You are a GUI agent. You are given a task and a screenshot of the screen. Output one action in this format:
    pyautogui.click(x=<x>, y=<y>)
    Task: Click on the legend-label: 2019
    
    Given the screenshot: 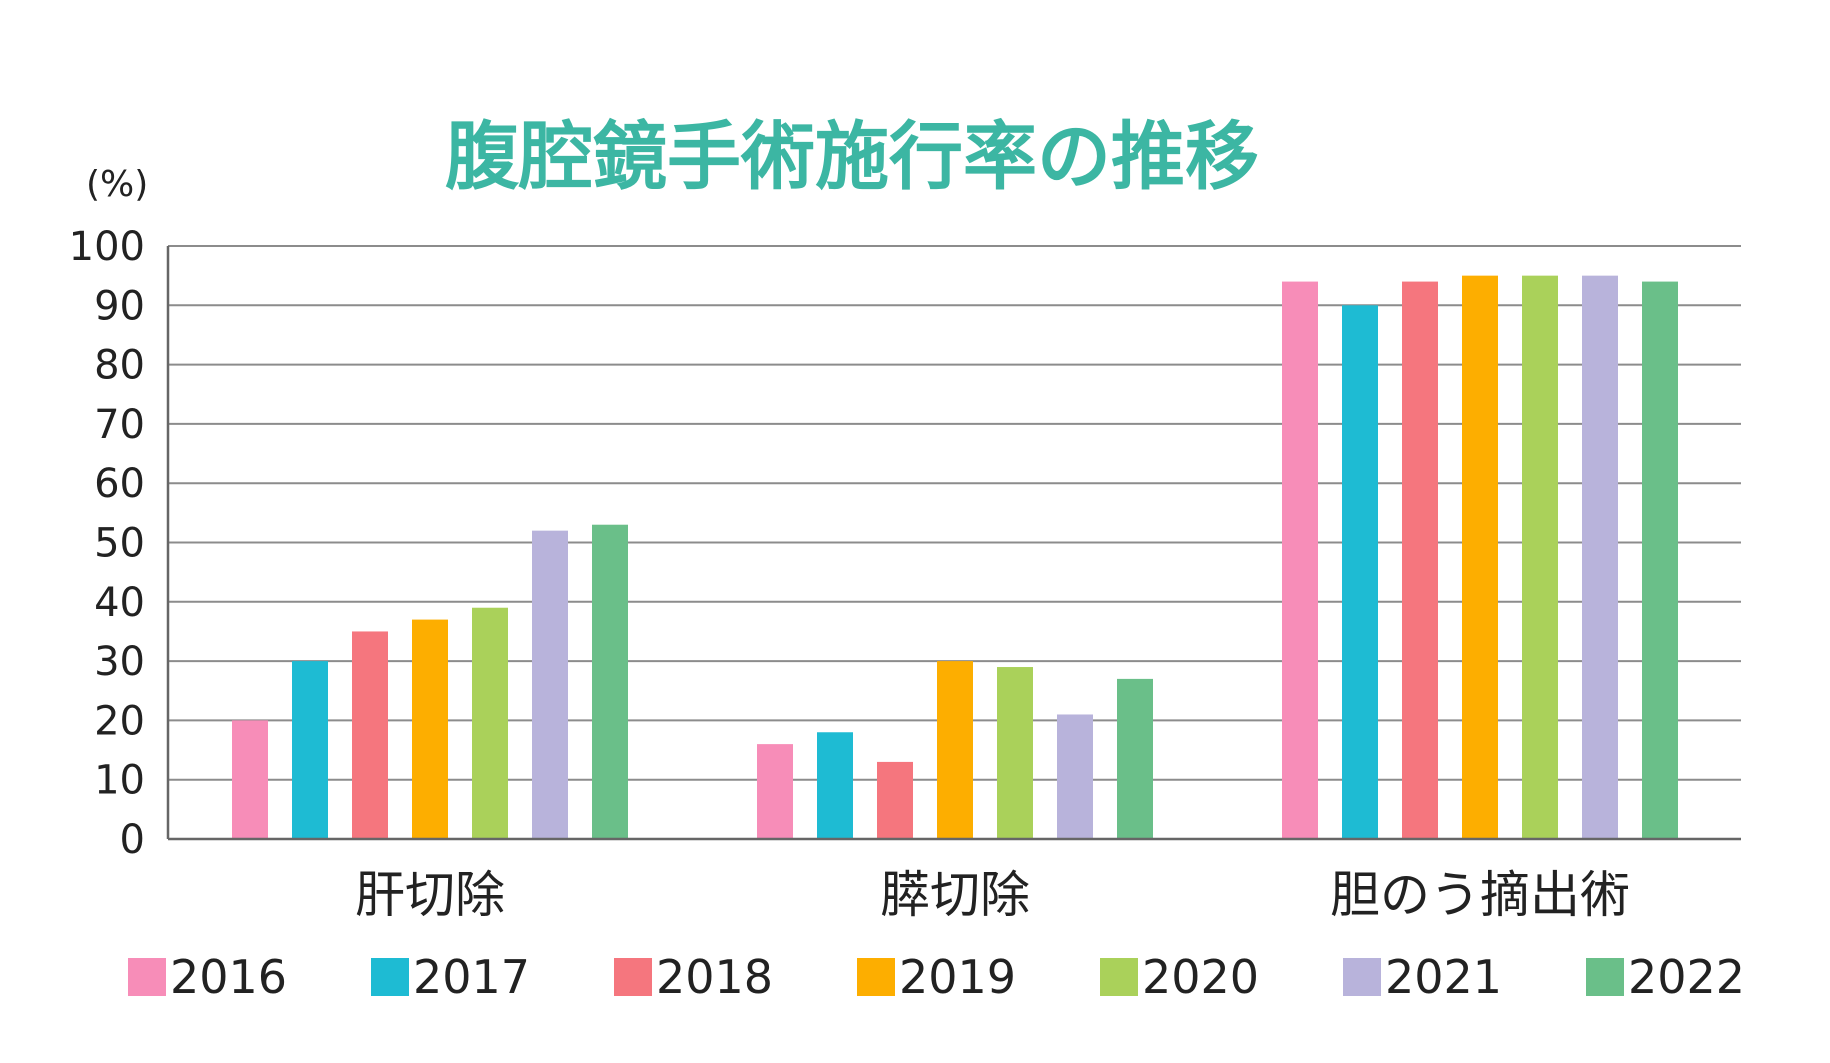 What is the action you would take?
    pyautogui.click(x=957, y=977)
    